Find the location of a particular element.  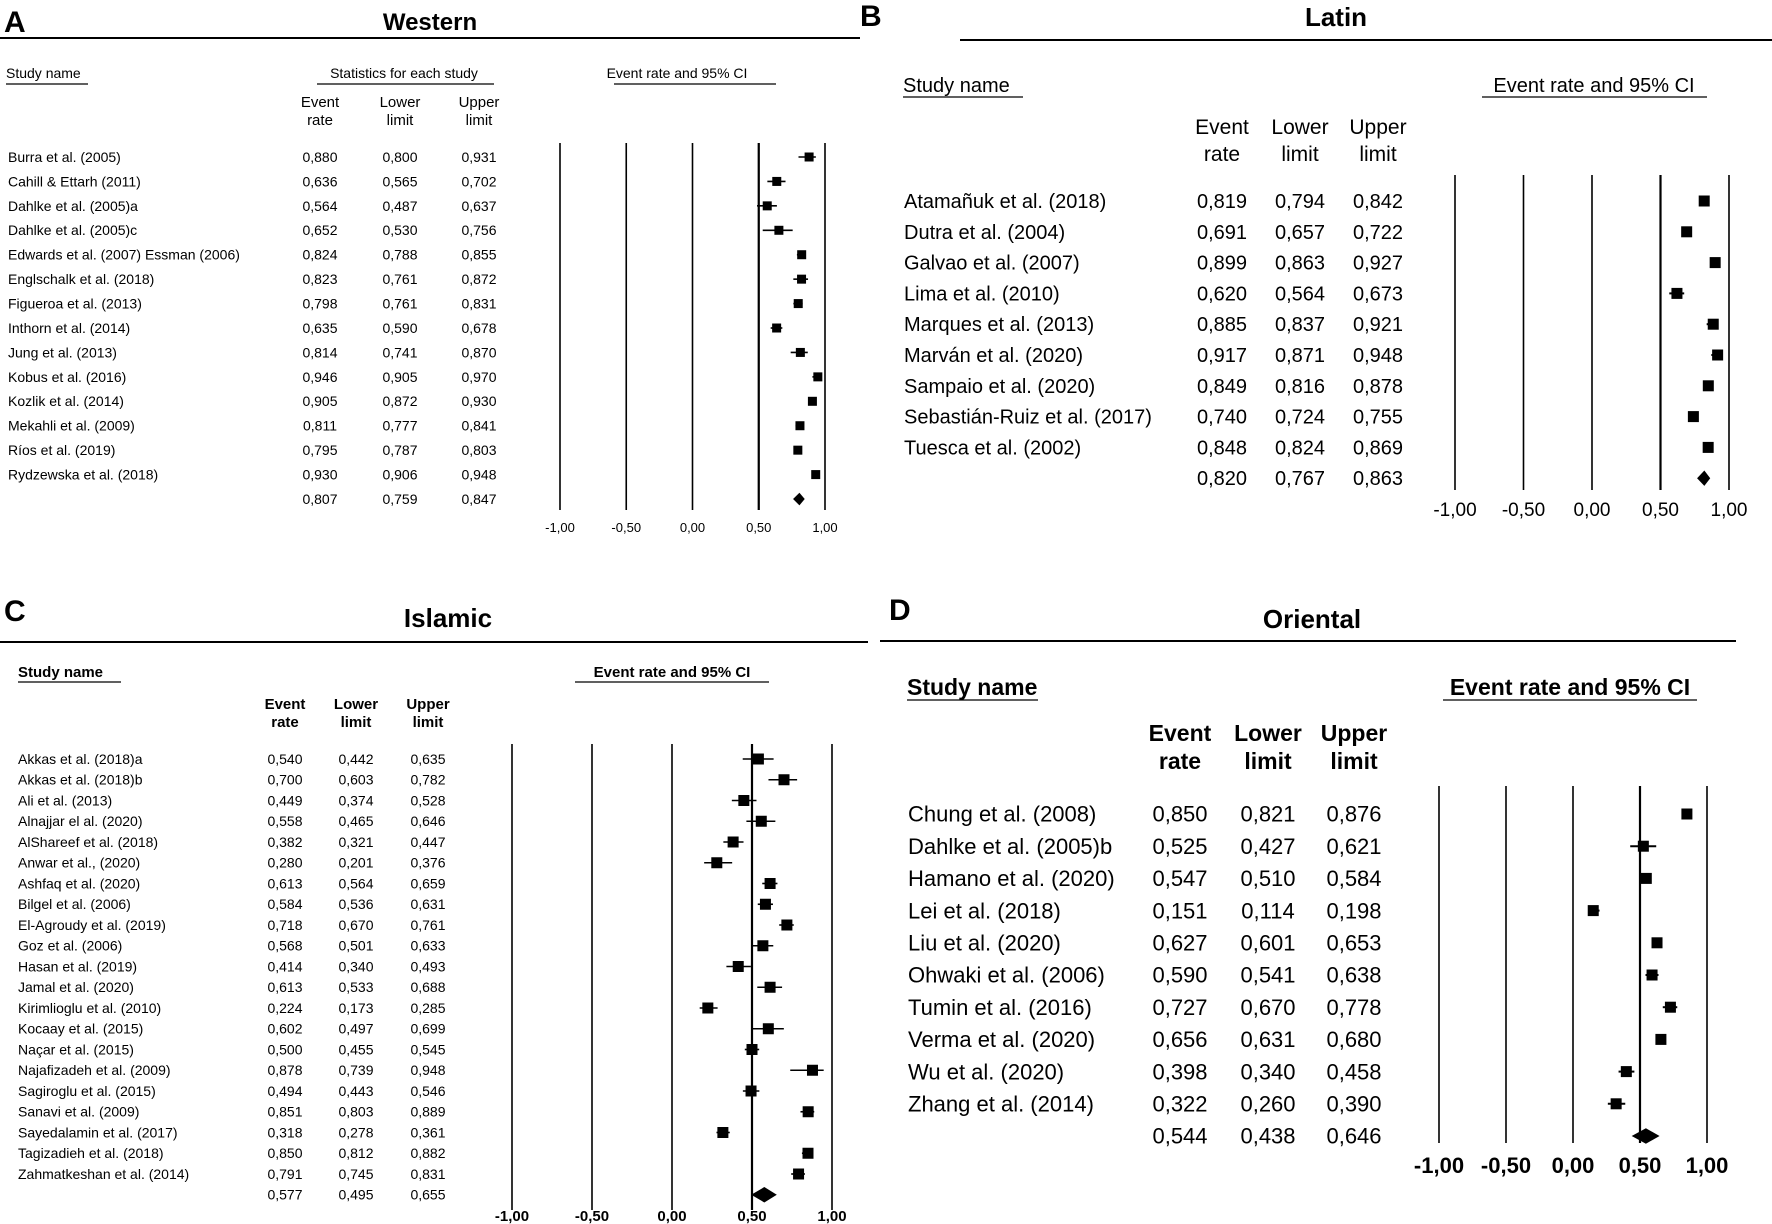

upper-limit-value: 0,882 is located at coordinates (427, 1153).